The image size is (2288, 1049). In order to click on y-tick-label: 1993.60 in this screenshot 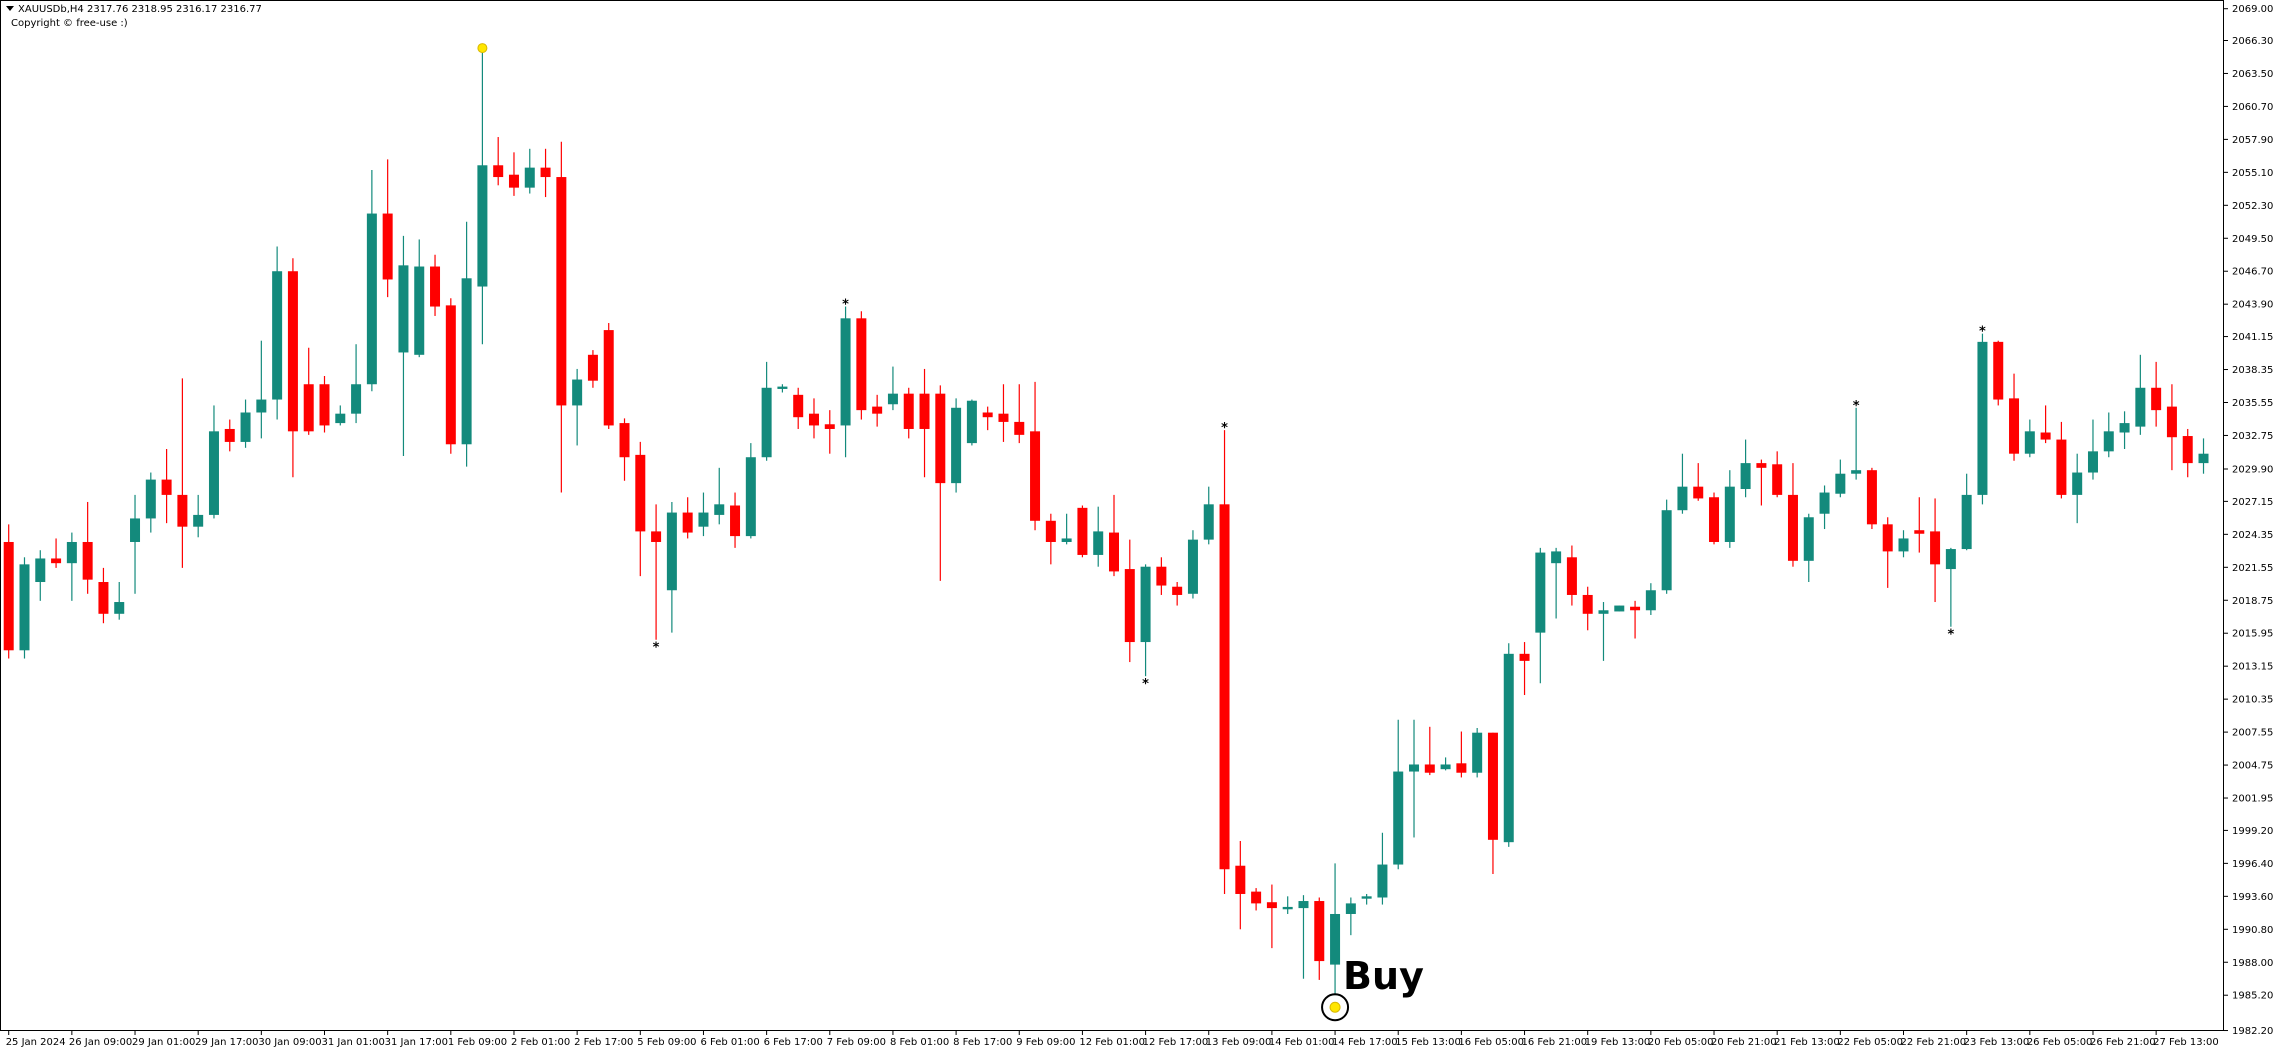, I will do `click(2252, 897)`.